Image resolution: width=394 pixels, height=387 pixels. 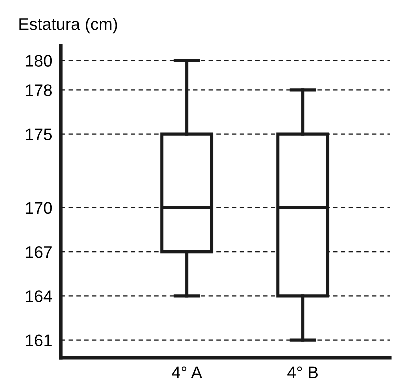 I want to click on y-tick-label: 178, so click(x=39, y=90).